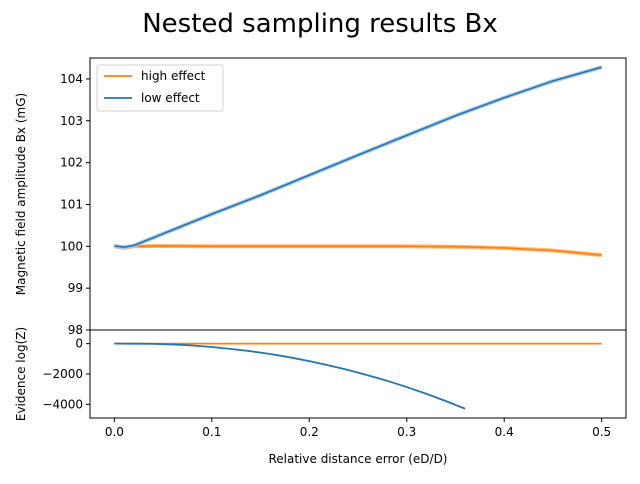  Describe the element at coordinates (62, 374) in the screenshot. I see `bottom-y-tick-label: −2000` at that location.